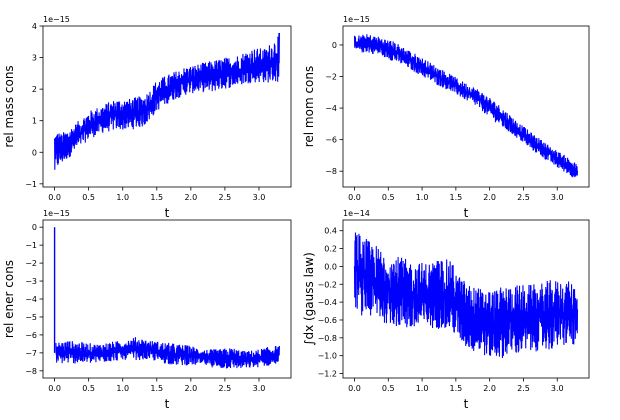 The width and height of the screenshot is (620, 420). What do you see at coordinates (9, 106) in the screenshot?
I see `y-axis-label: rel mass cons` at bounding box center [9, 106].